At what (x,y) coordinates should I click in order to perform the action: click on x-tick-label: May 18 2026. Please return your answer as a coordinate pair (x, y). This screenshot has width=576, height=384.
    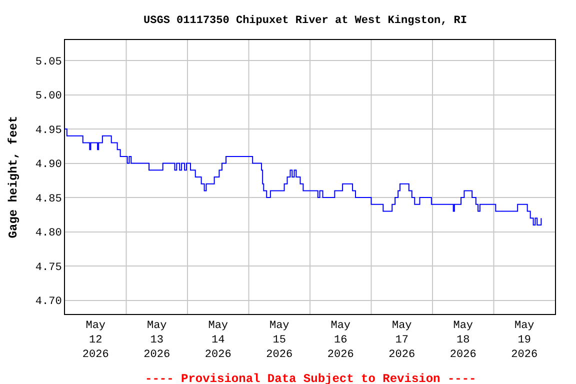
    Looking at the image, I should click on (463, 340).